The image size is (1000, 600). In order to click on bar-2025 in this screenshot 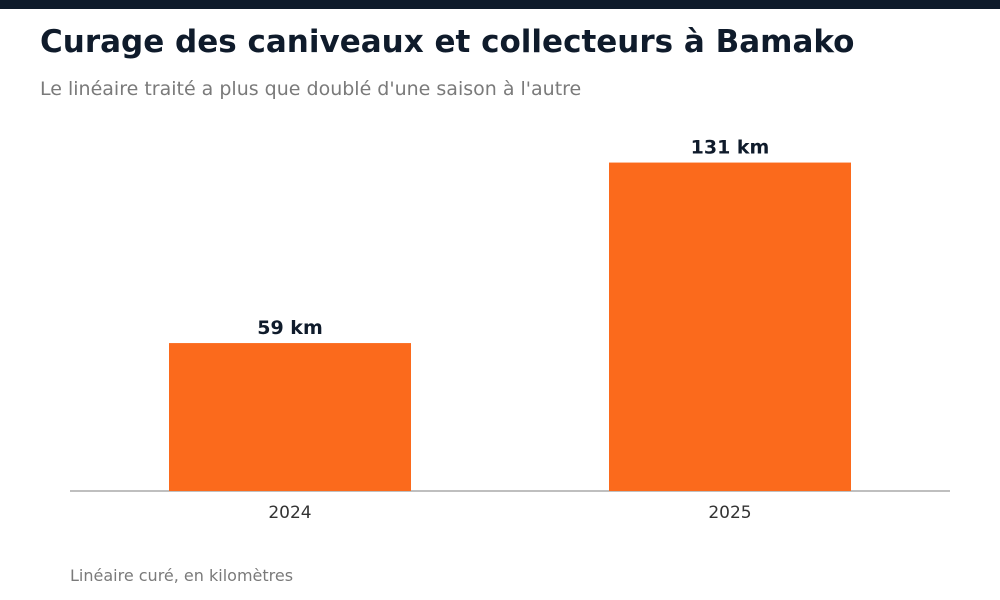, I will do `click(730, 327)`.